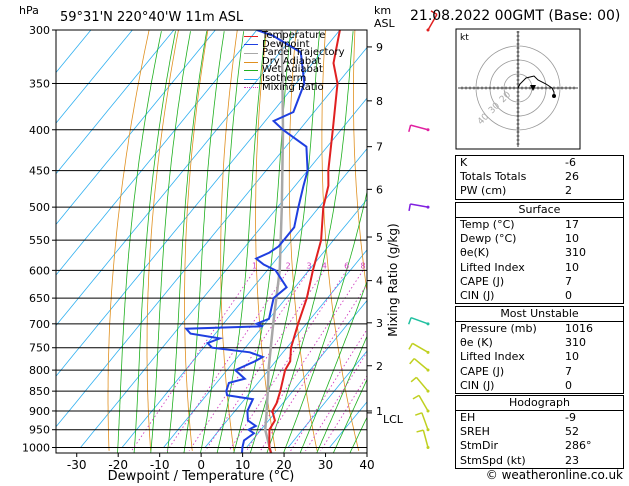 Image resolution: width=629 pixels, height=486 pixels. I want to click on table-value: 10, so click(572, 267).